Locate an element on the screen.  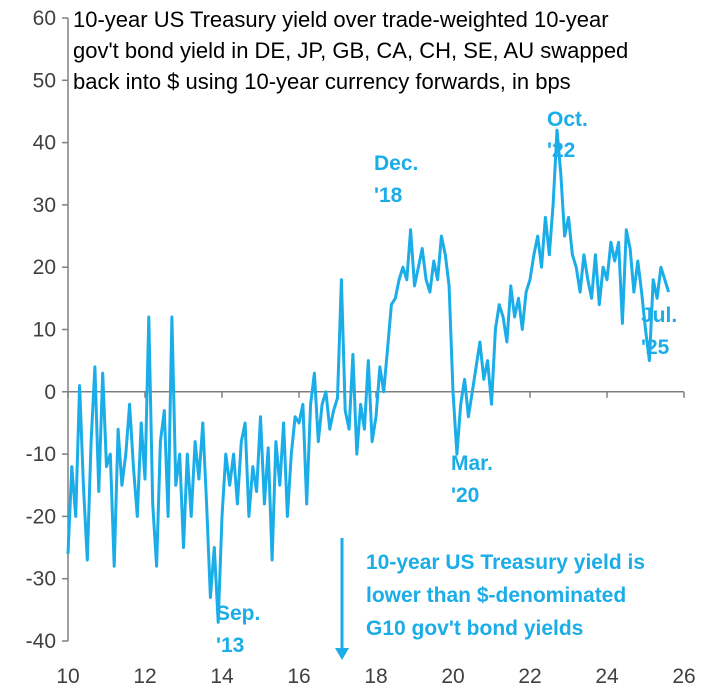
x-tick-label: 22 is located at coordinates (529, 676).